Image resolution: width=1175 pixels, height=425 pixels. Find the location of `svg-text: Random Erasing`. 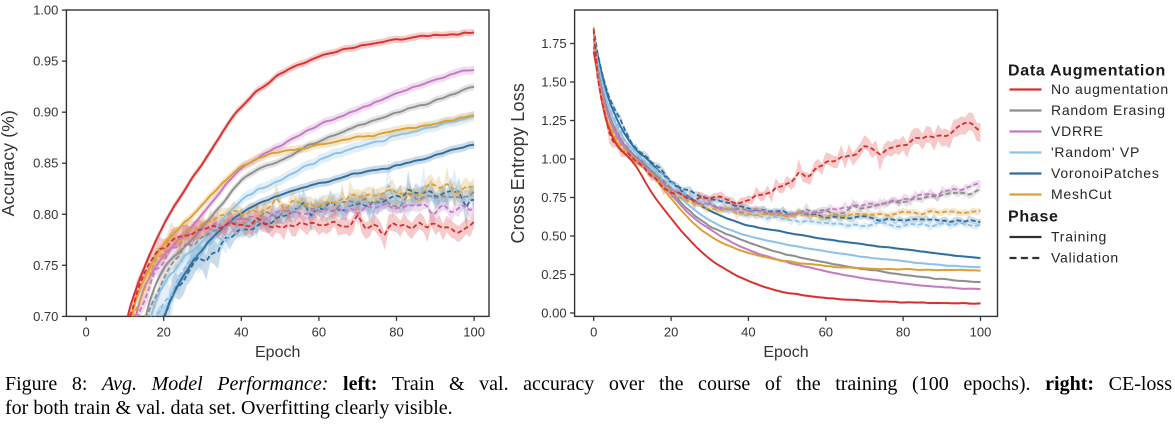

svg-text: Random Erasing is located at coordinates (1108, 110).